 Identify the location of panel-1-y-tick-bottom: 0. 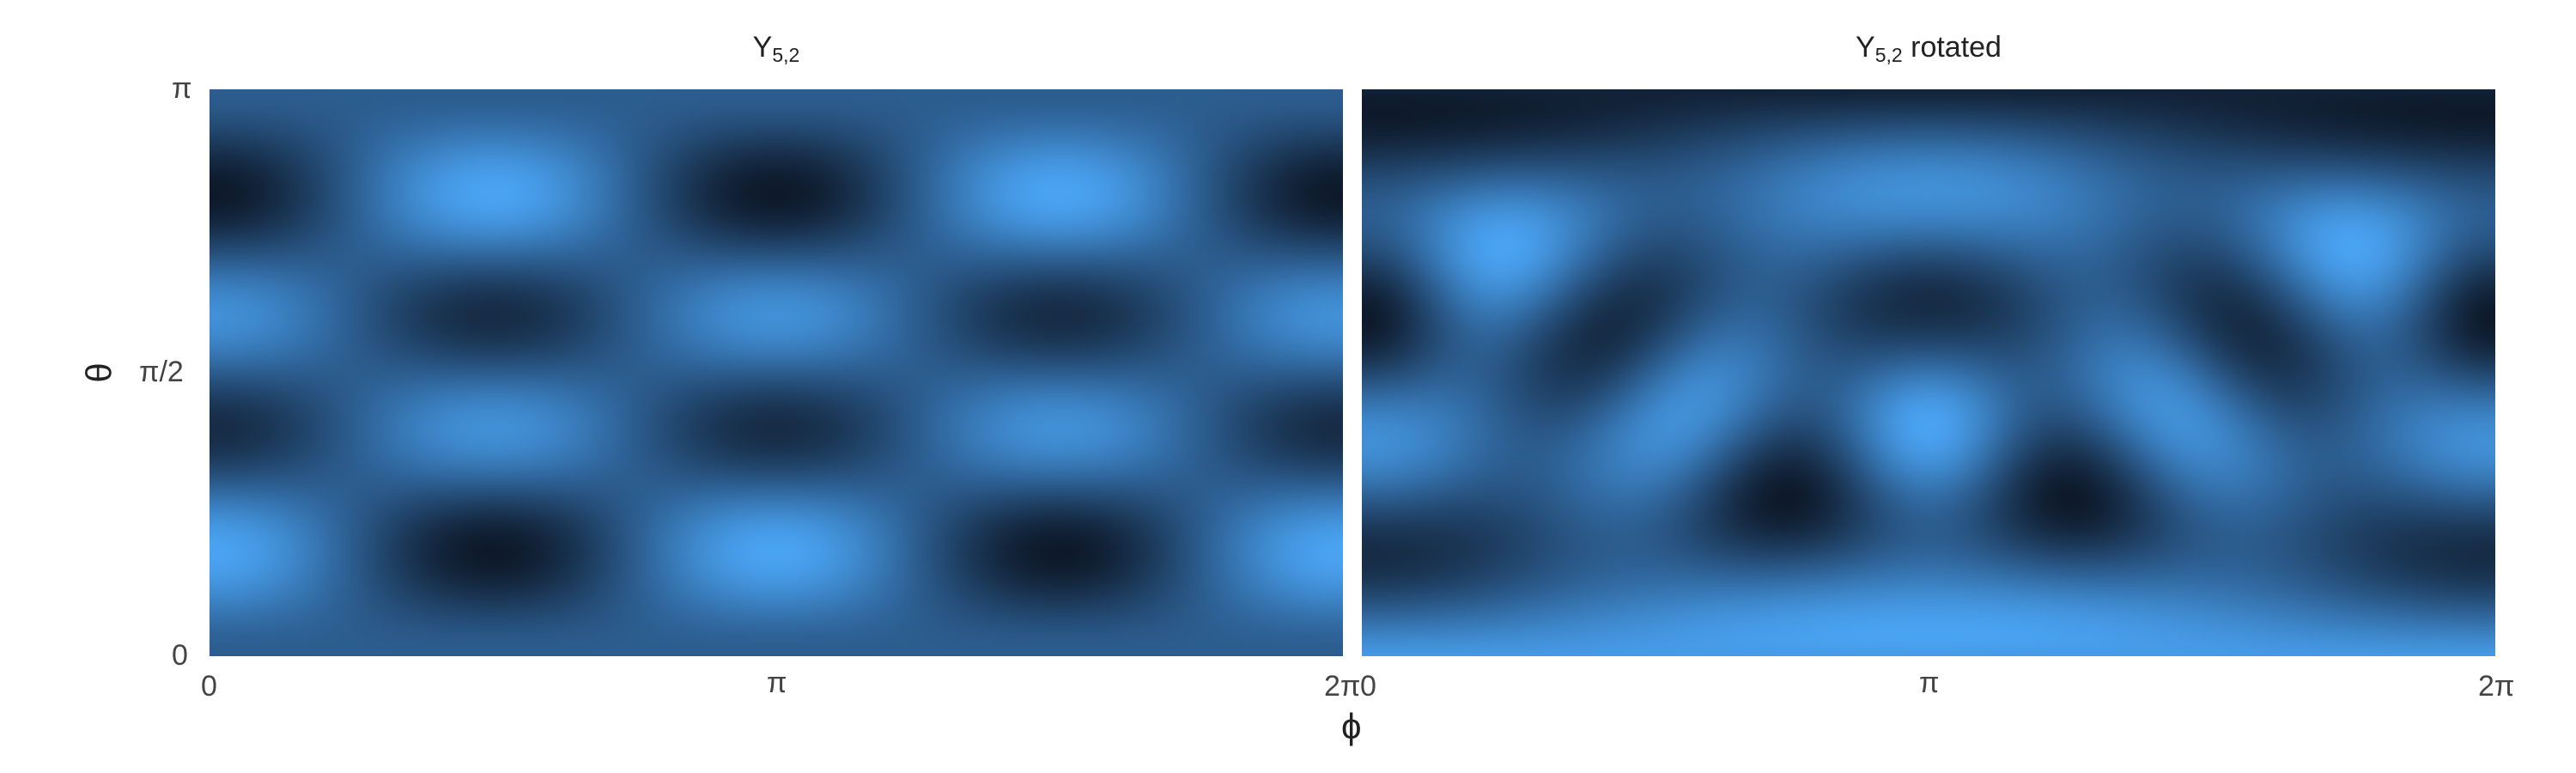
(180, 655).